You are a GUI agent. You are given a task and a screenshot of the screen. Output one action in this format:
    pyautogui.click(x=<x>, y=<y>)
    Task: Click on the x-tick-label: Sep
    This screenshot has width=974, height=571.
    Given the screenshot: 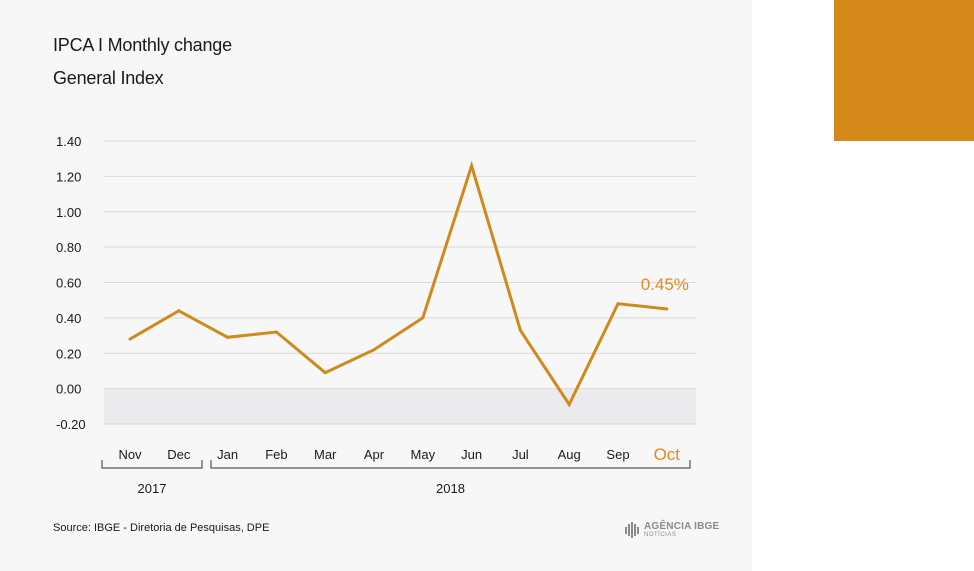 What is the action you would take?
    pyautogui.click(x=617, y=454)
    